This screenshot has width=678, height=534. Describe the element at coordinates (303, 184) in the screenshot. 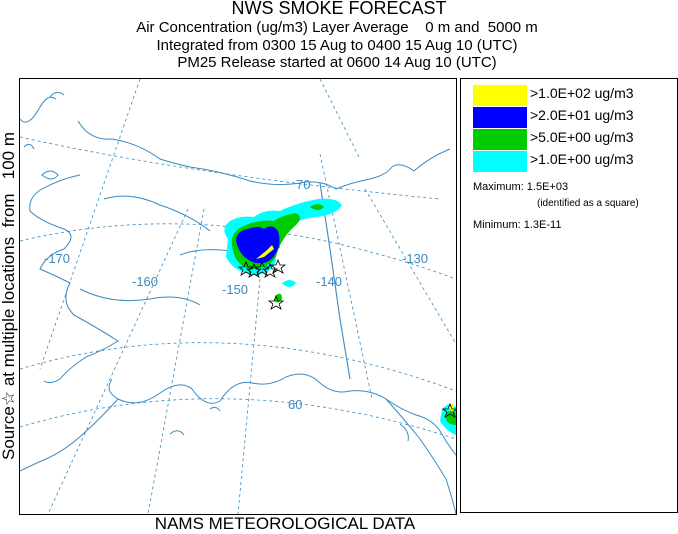

I see `lat-label-70: 70` at that location.